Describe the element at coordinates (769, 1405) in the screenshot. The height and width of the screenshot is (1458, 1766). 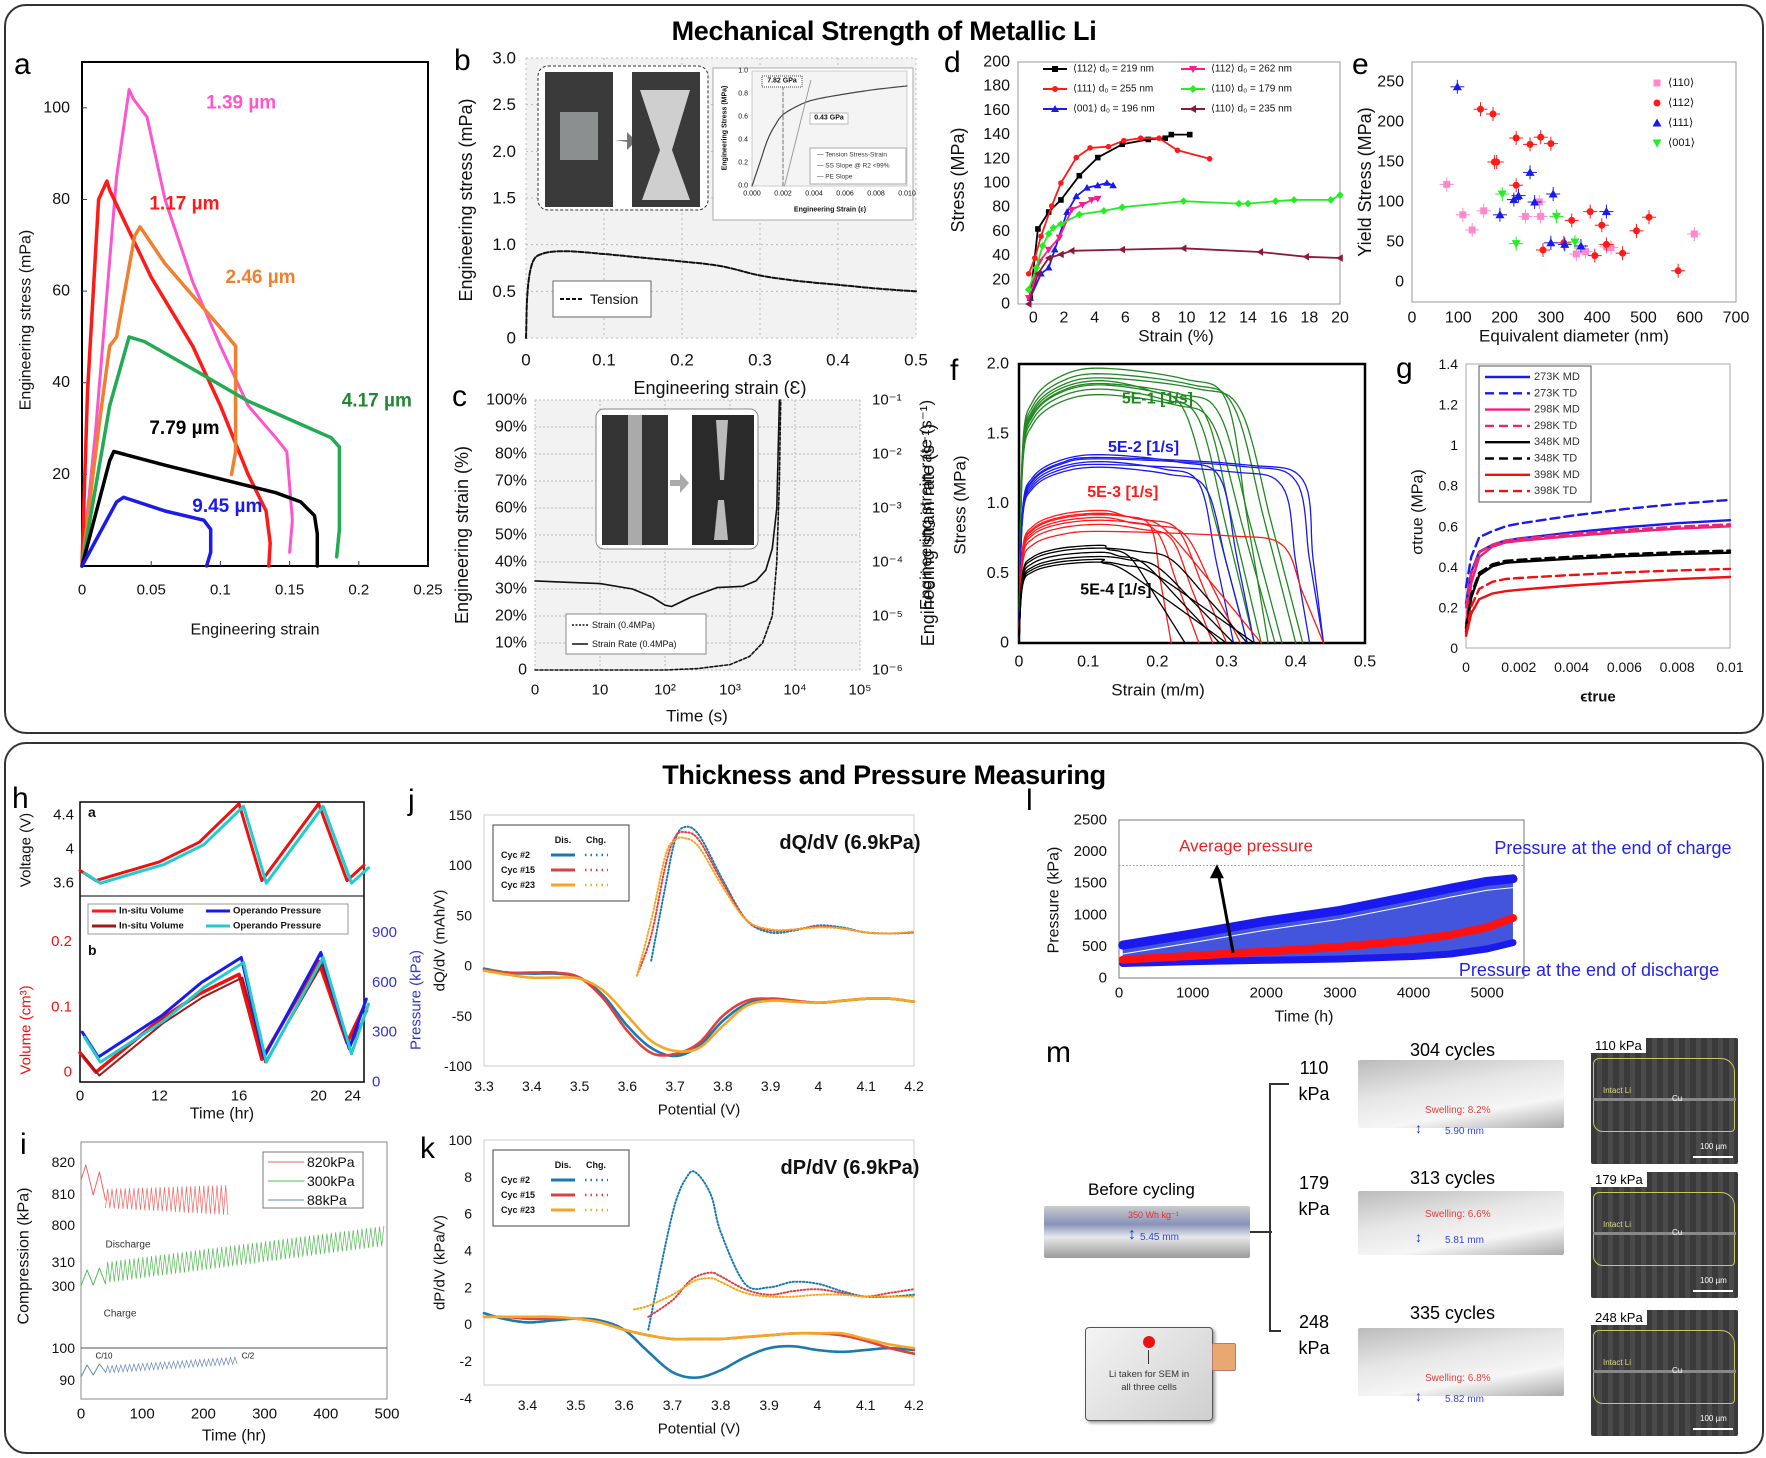
I see `tick-label: 3.9` at that location.